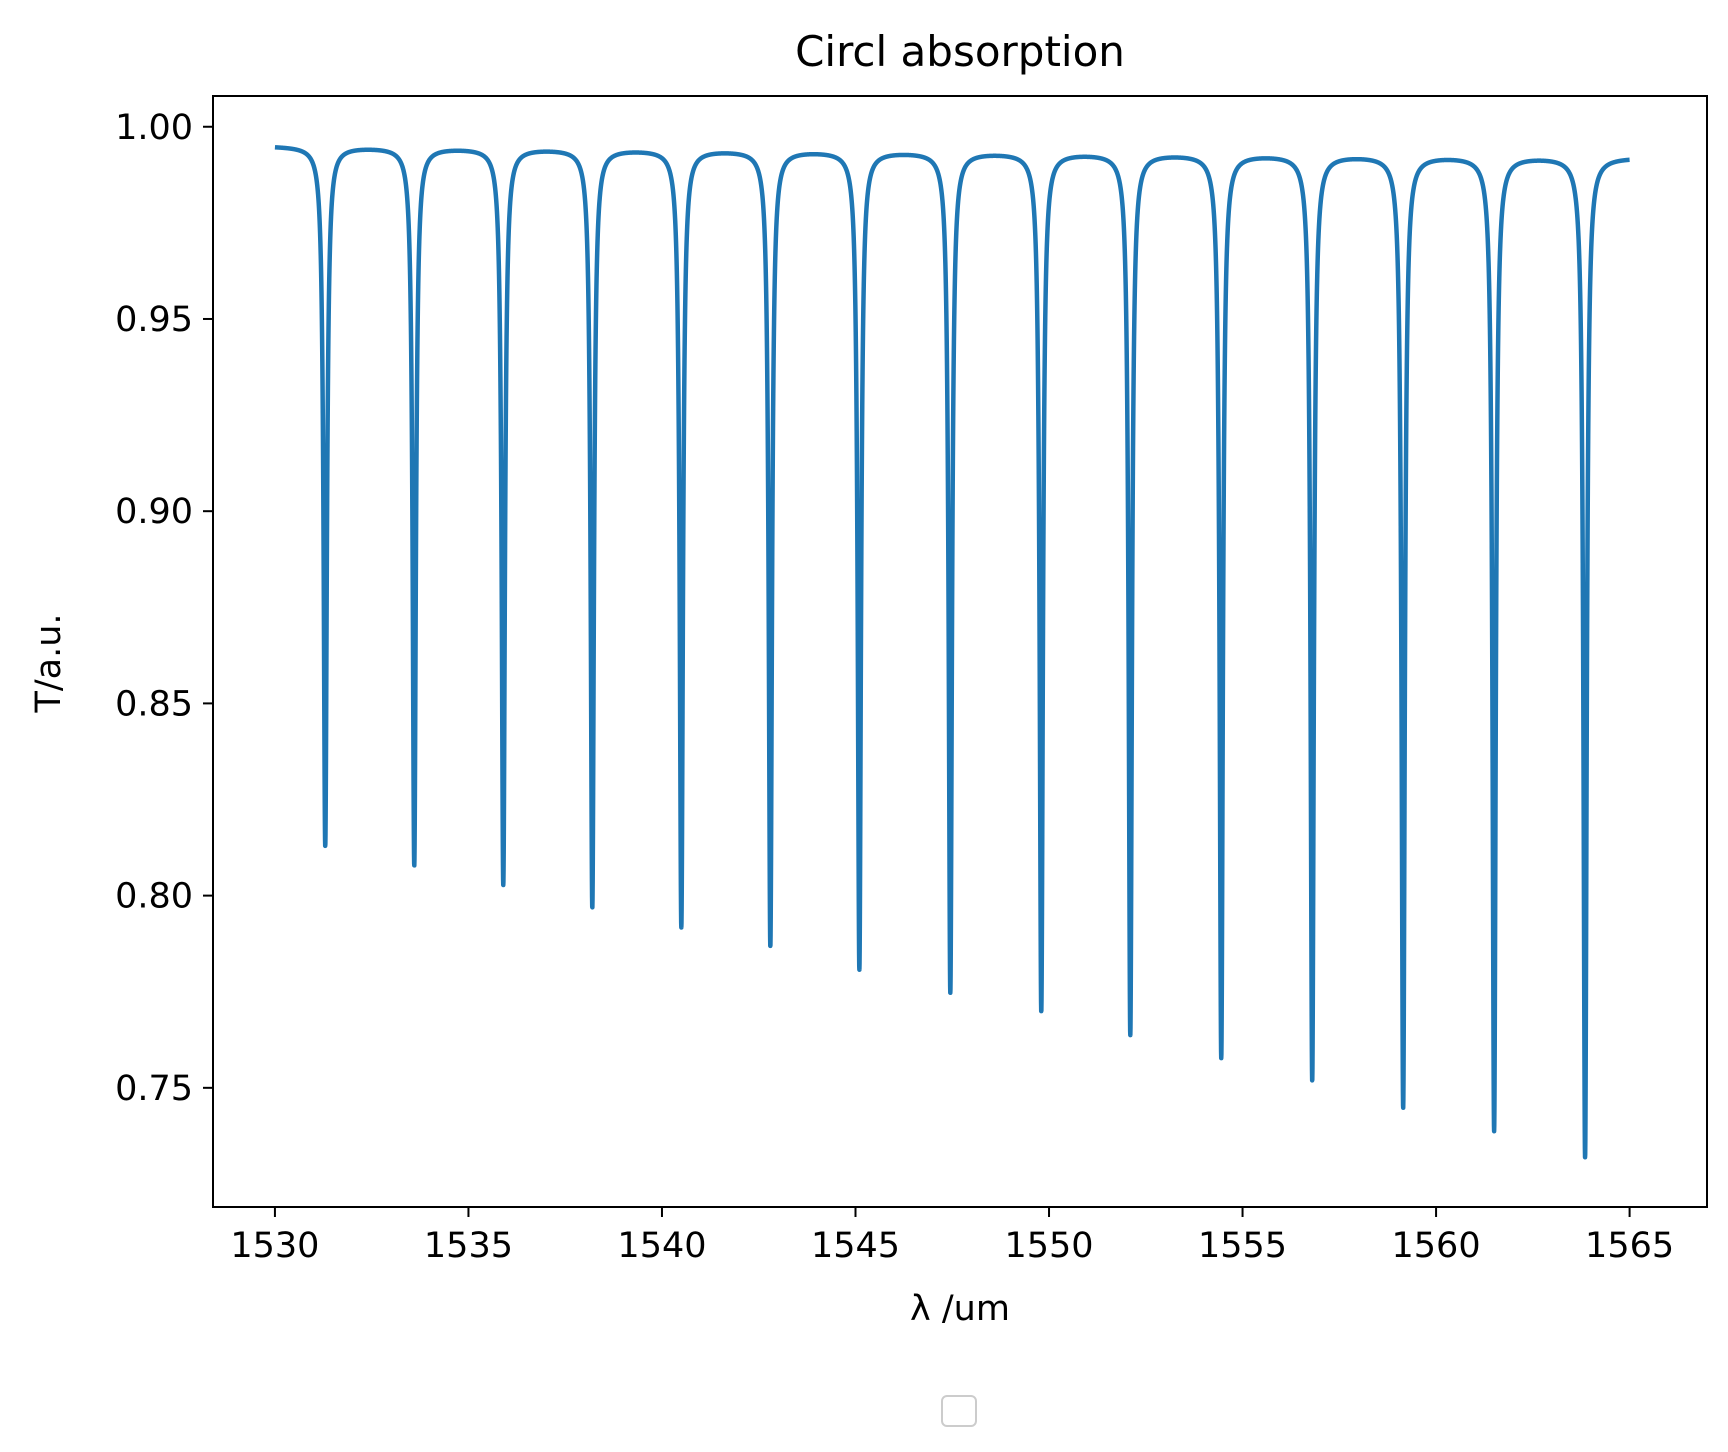  Describe the element at coordinates (154, 1089) in the screenshot. I see `y-tick-label: 0.75` at that location.